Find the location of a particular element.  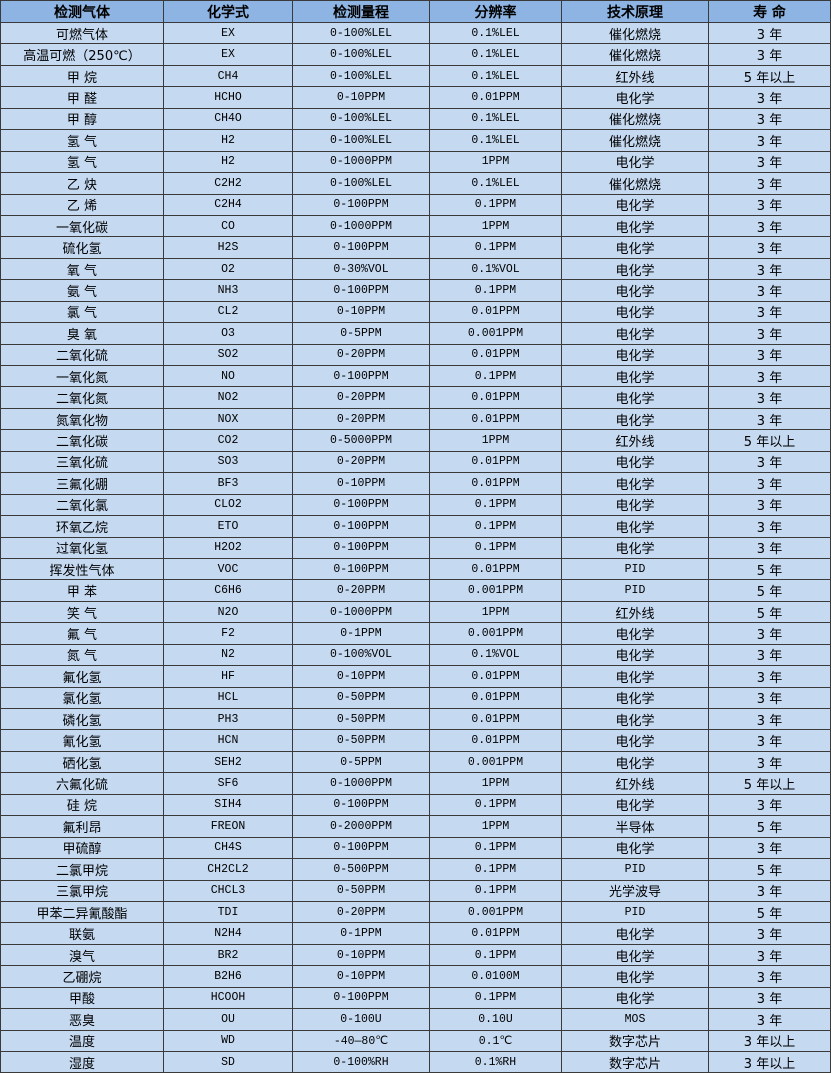

cell-gas-name: 甲硫醇 is located at coordinates (82, 848).